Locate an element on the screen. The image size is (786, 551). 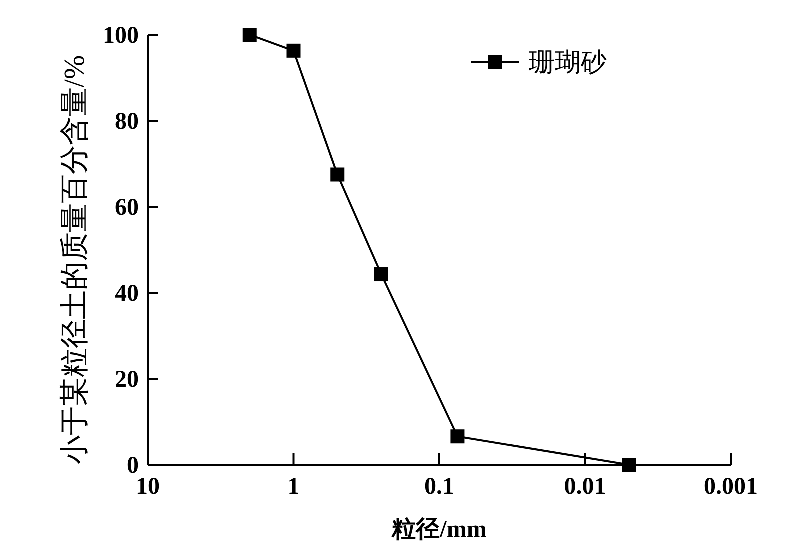
y-tick-label: 100 is located at coordinates (121, 36).